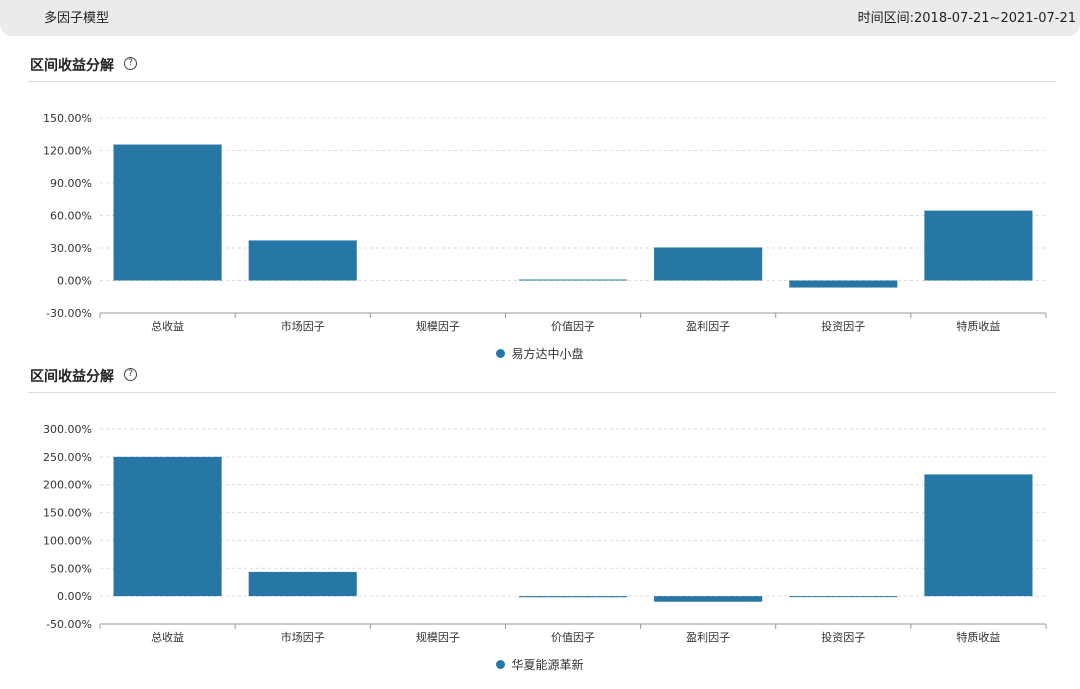 Image resolution: width=1080 pixels, height=689 pixels. What do you see at coordinates (71, 248) in the screenshot?
I see `y-tick-label: 30.00%` at bounding box center [71, 248].